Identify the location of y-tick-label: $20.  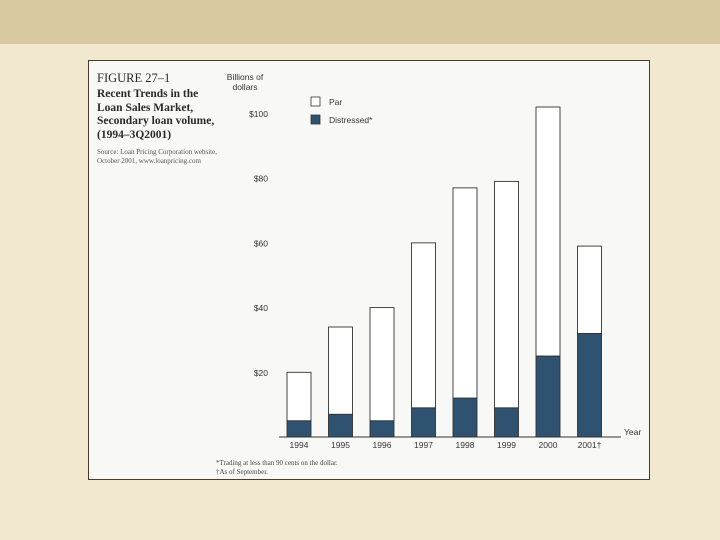
(261, 373).